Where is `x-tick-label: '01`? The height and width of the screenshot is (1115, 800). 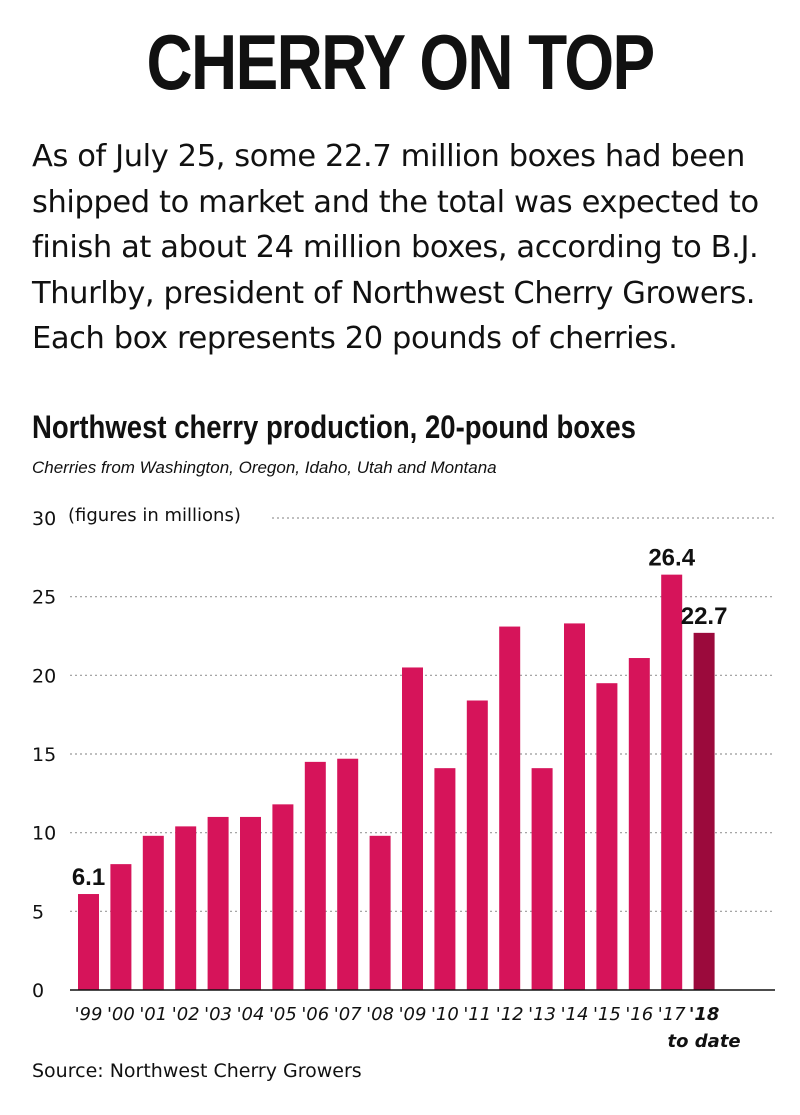
x-tick-label: '01 is located at coordinates (153, 1014).